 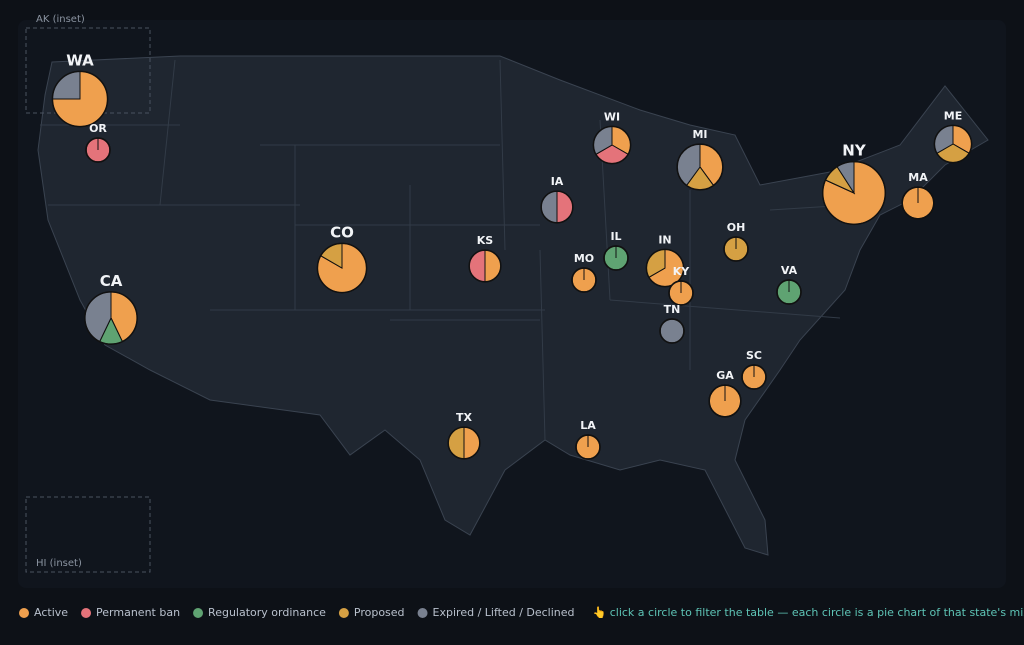 What do you see at coordinates (504, 612) in the screenshot?
I see `legend-label: Expired / Lifted / Declined` at bounding box center [504, 612].